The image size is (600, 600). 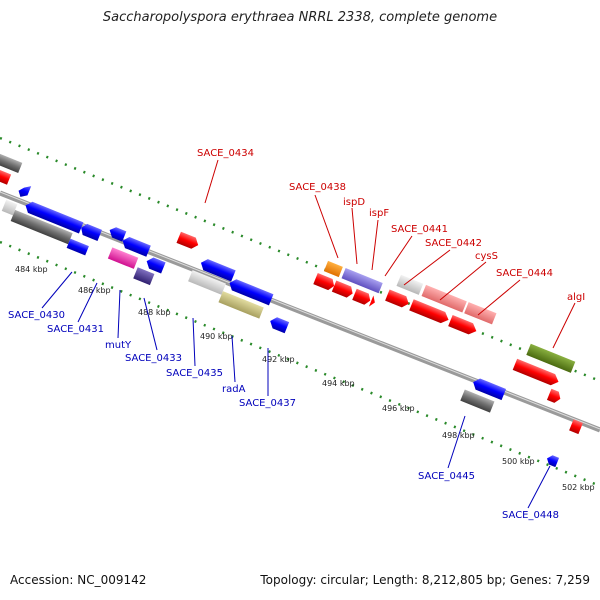 I want to click on gene-label: mutY, so click(x=118, y=345).